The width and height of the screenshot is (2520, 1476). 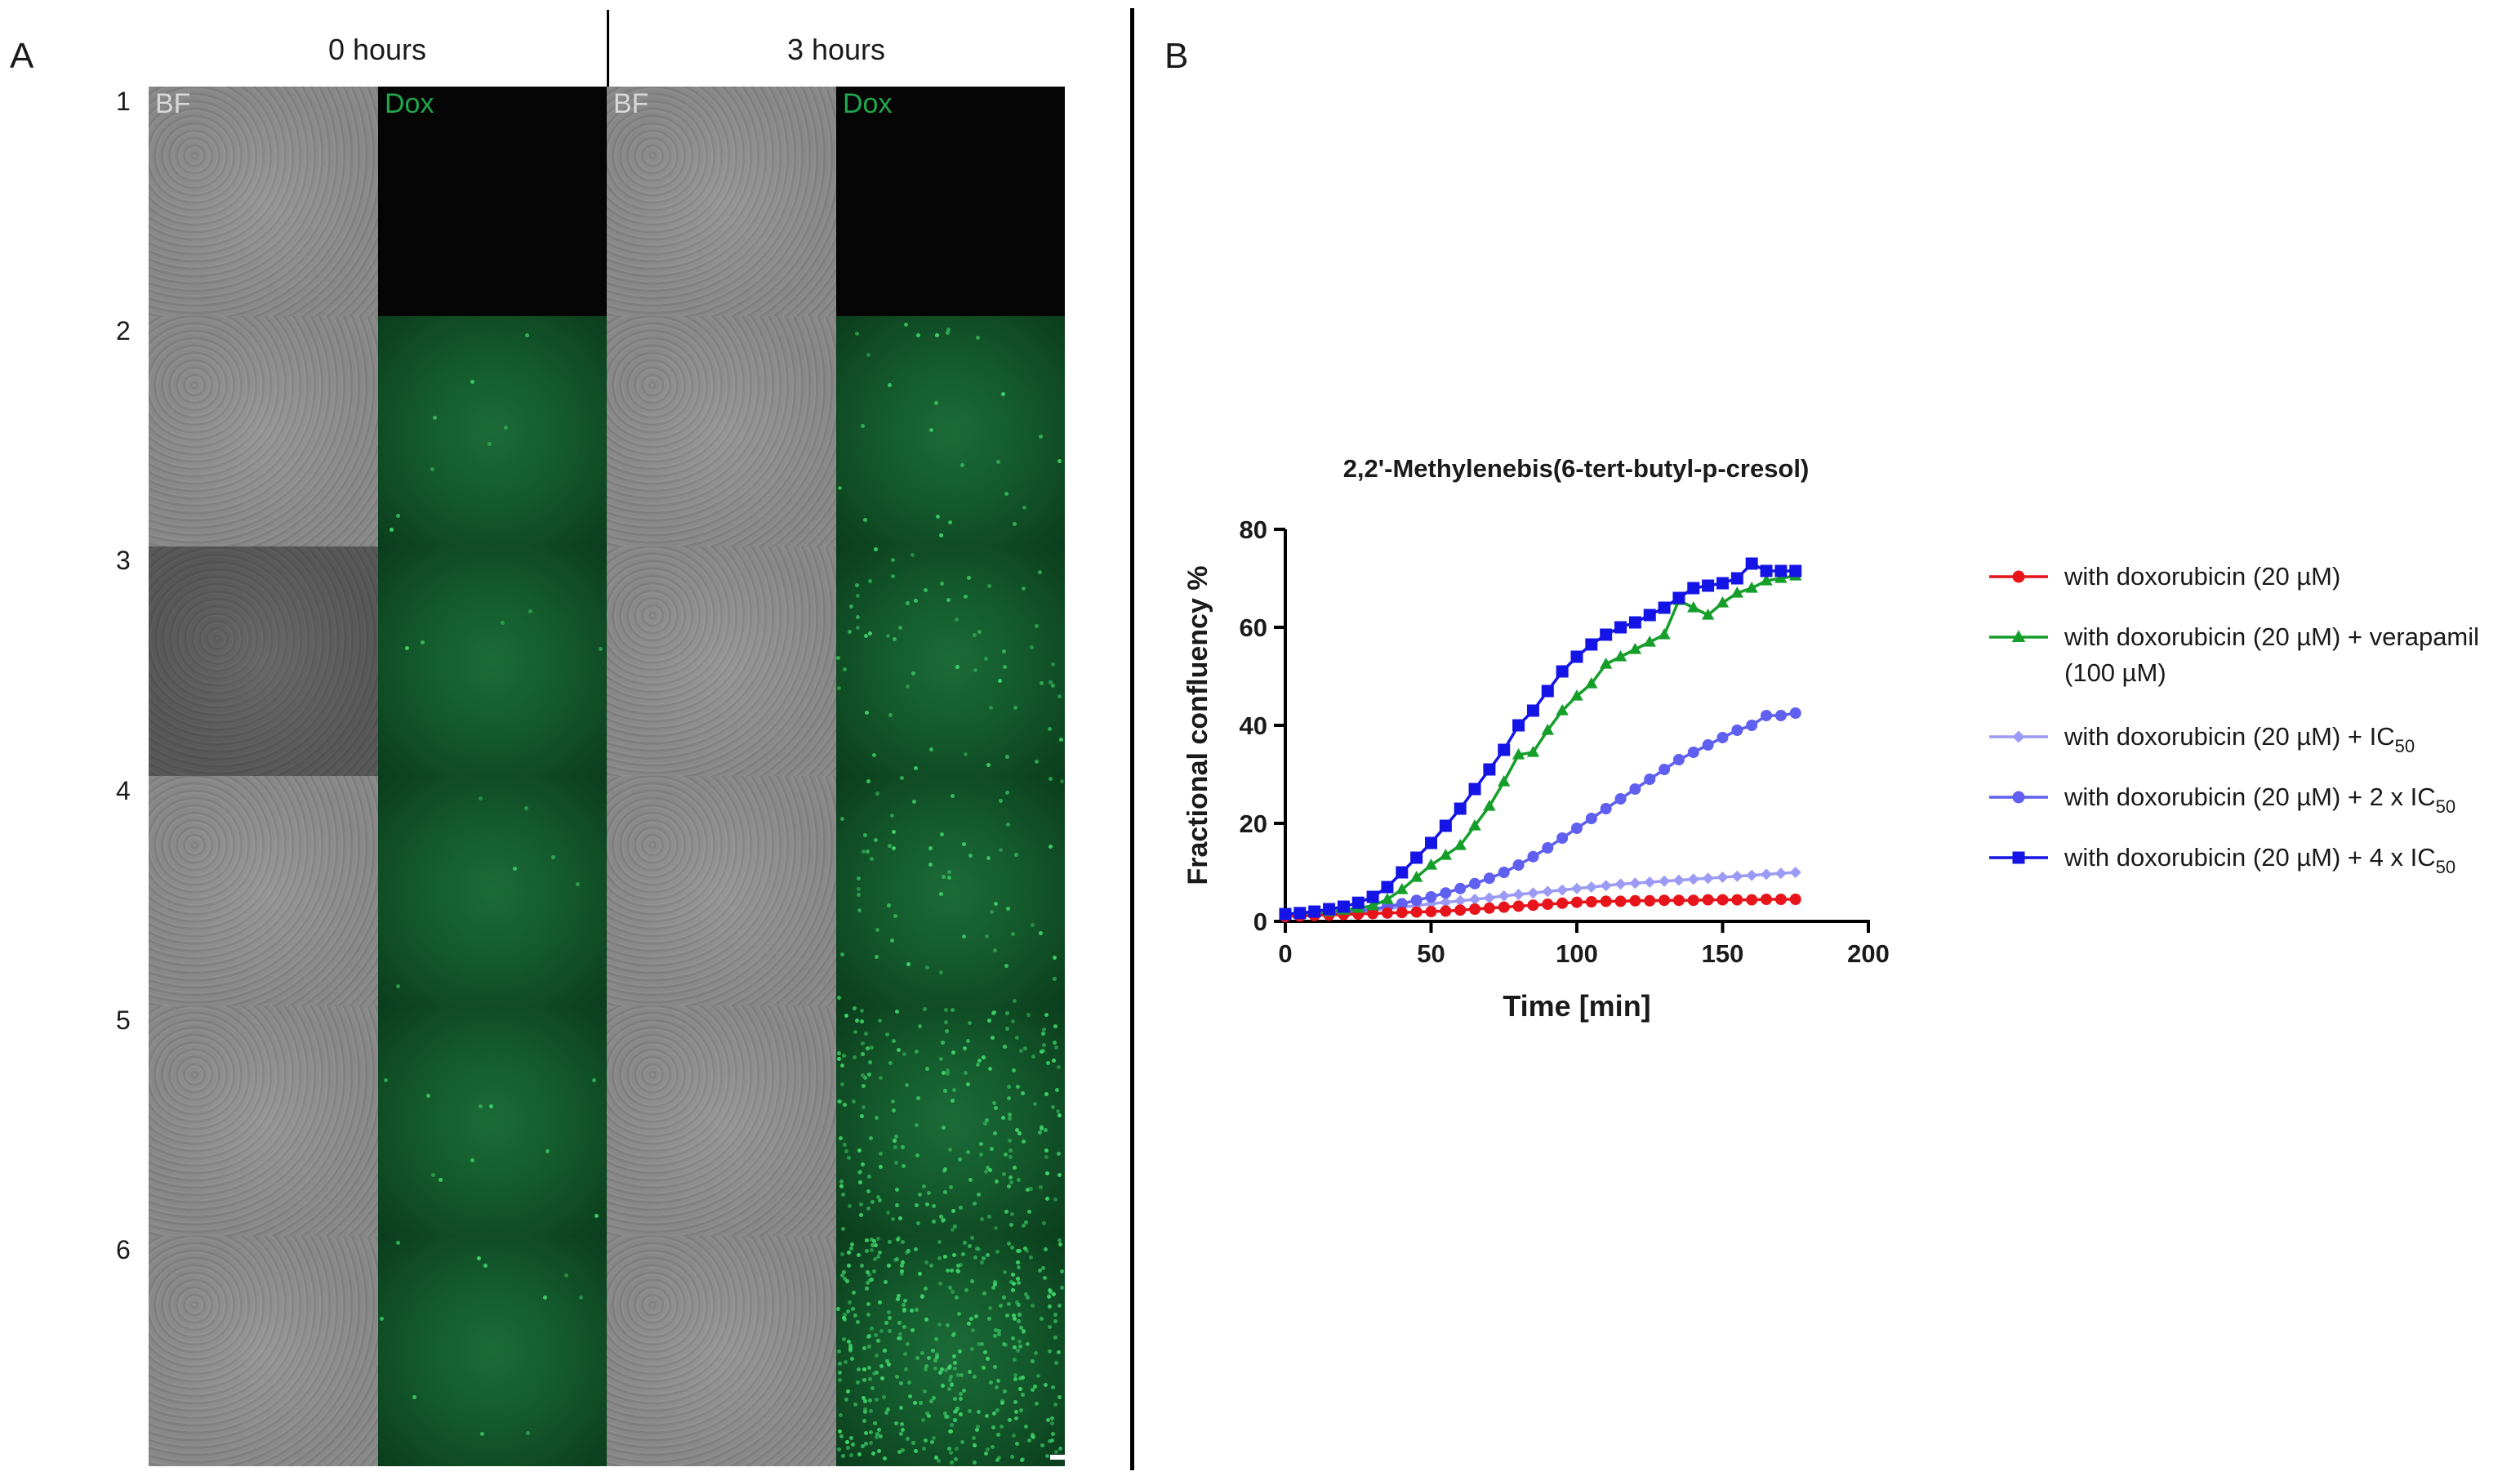 I want to click on legend-label-4-line0: with doxorubicin (20 µM) + 4 x IC50, so click(x=2259, y=860).